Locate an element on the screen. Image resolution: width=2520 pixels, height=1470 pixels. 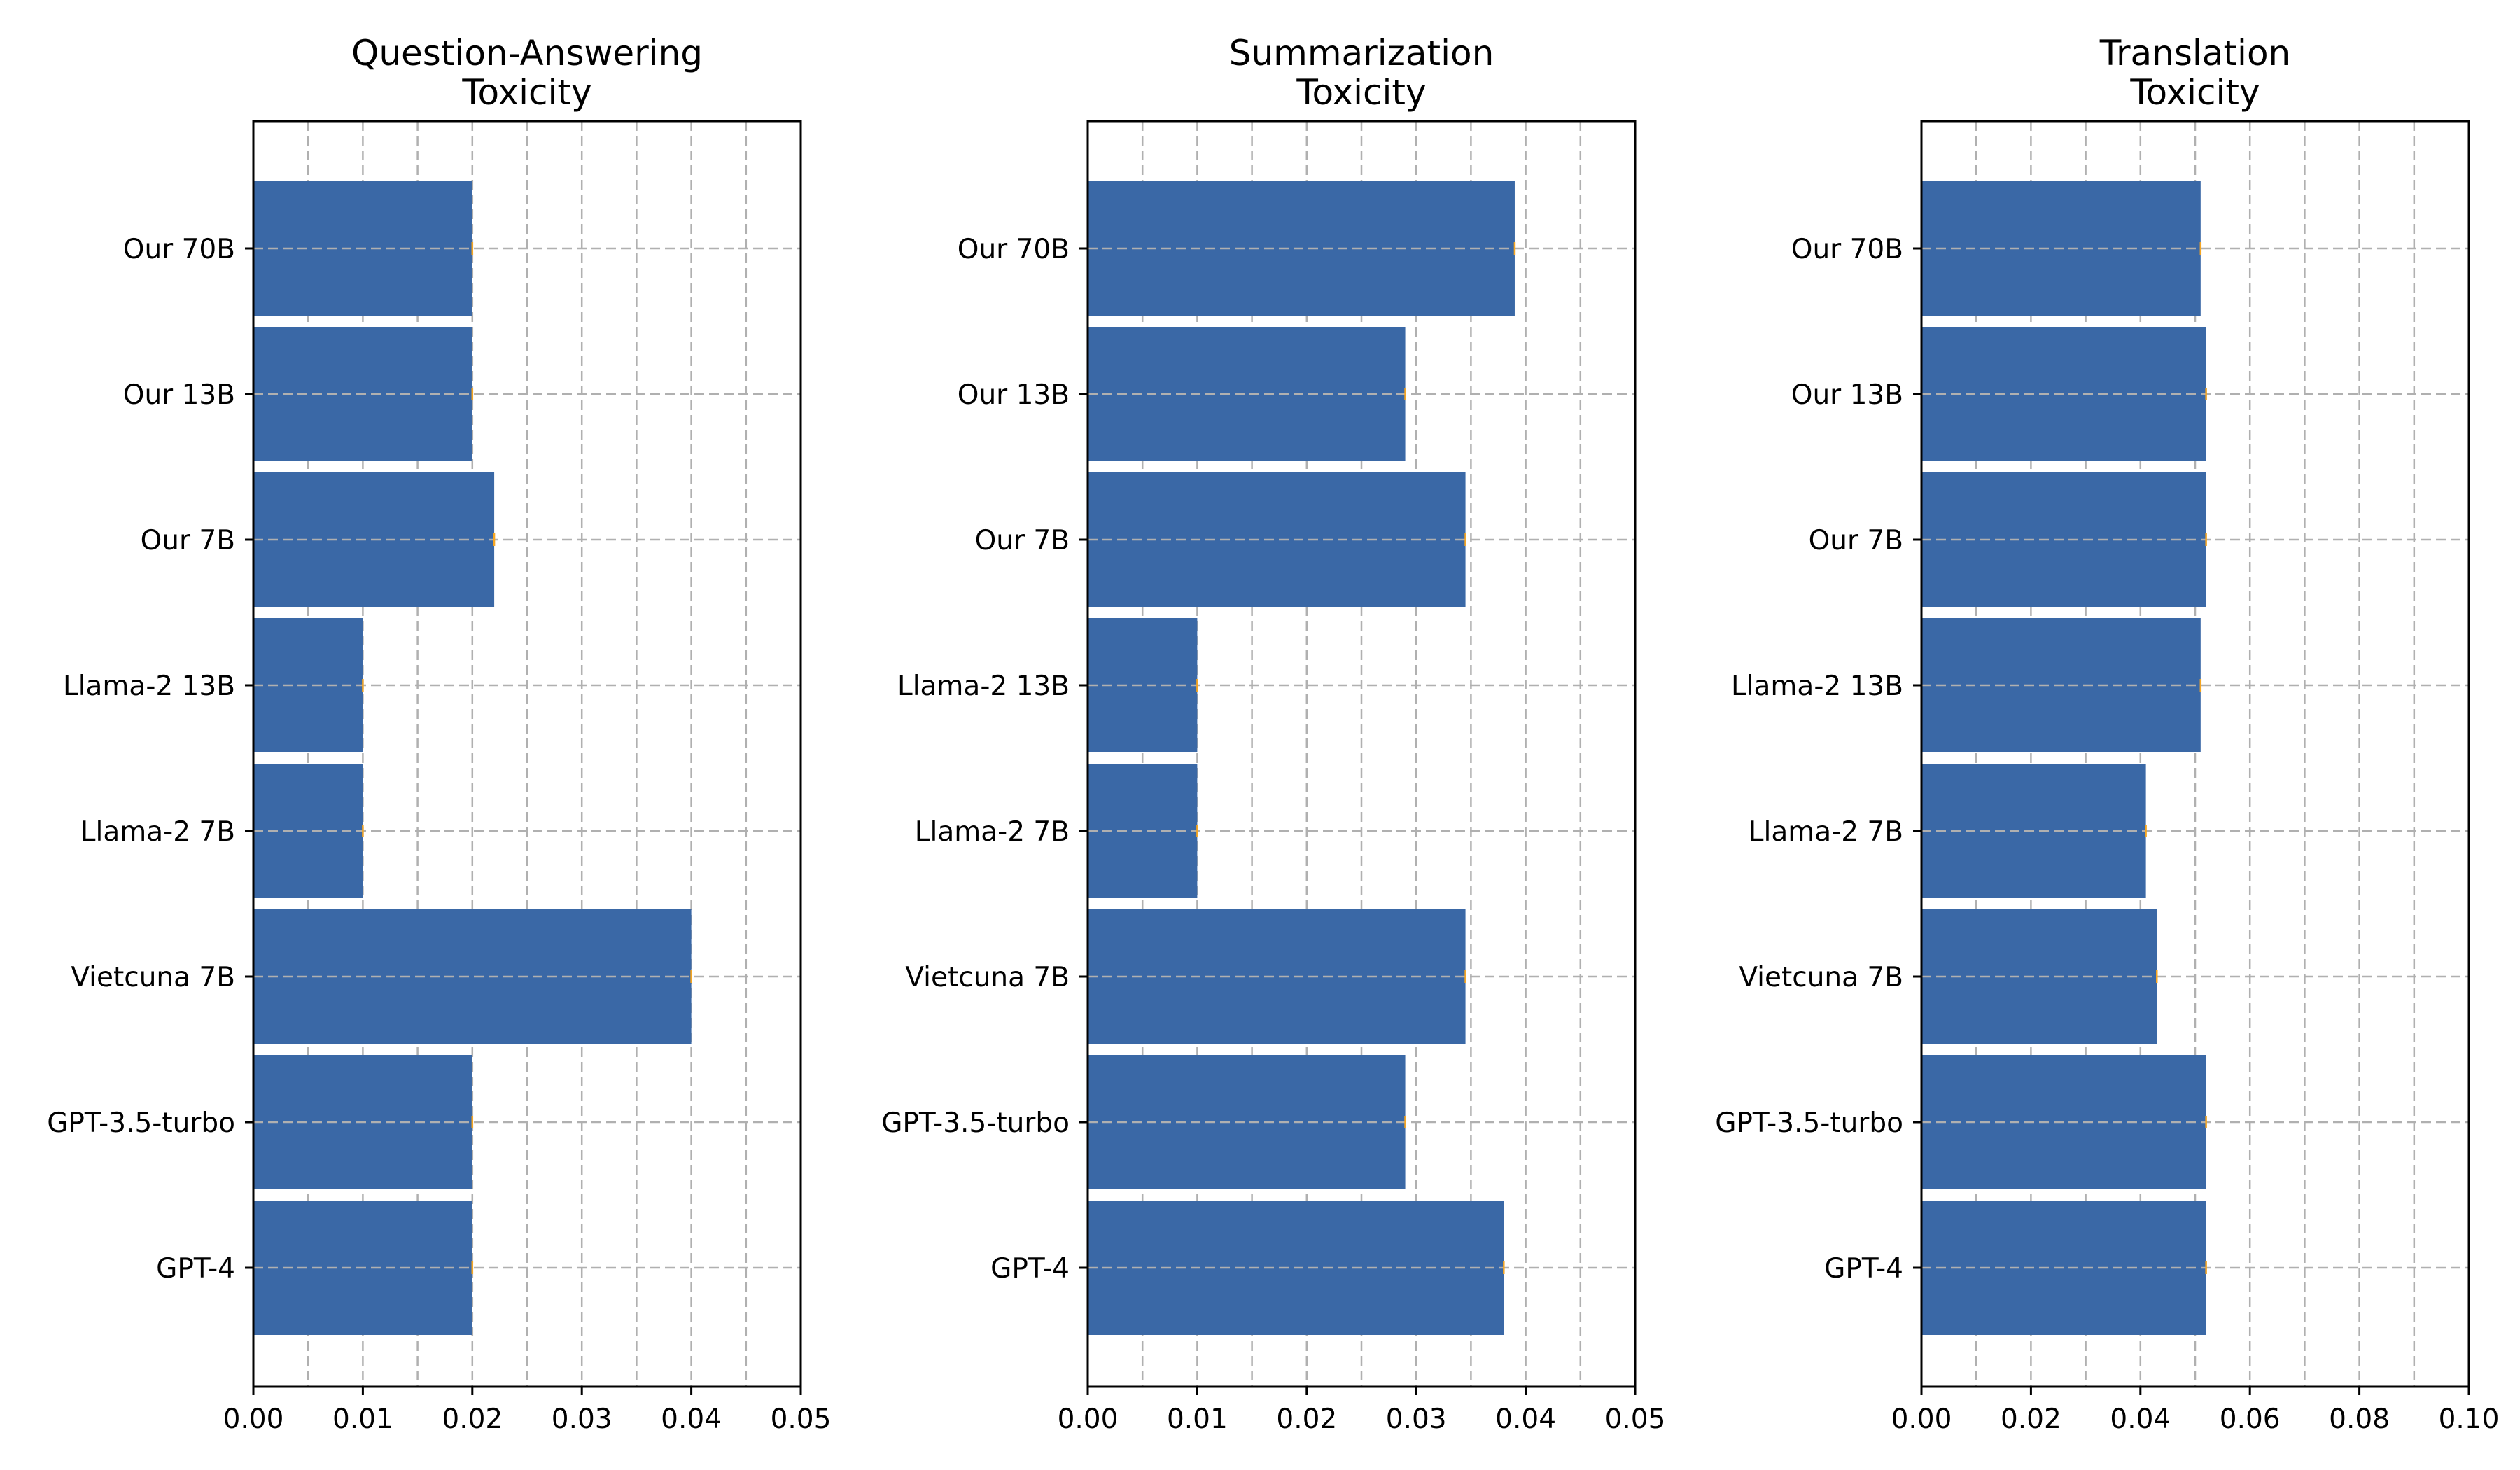
chart-title: Question-Answering is located at coordinates (527, 53).